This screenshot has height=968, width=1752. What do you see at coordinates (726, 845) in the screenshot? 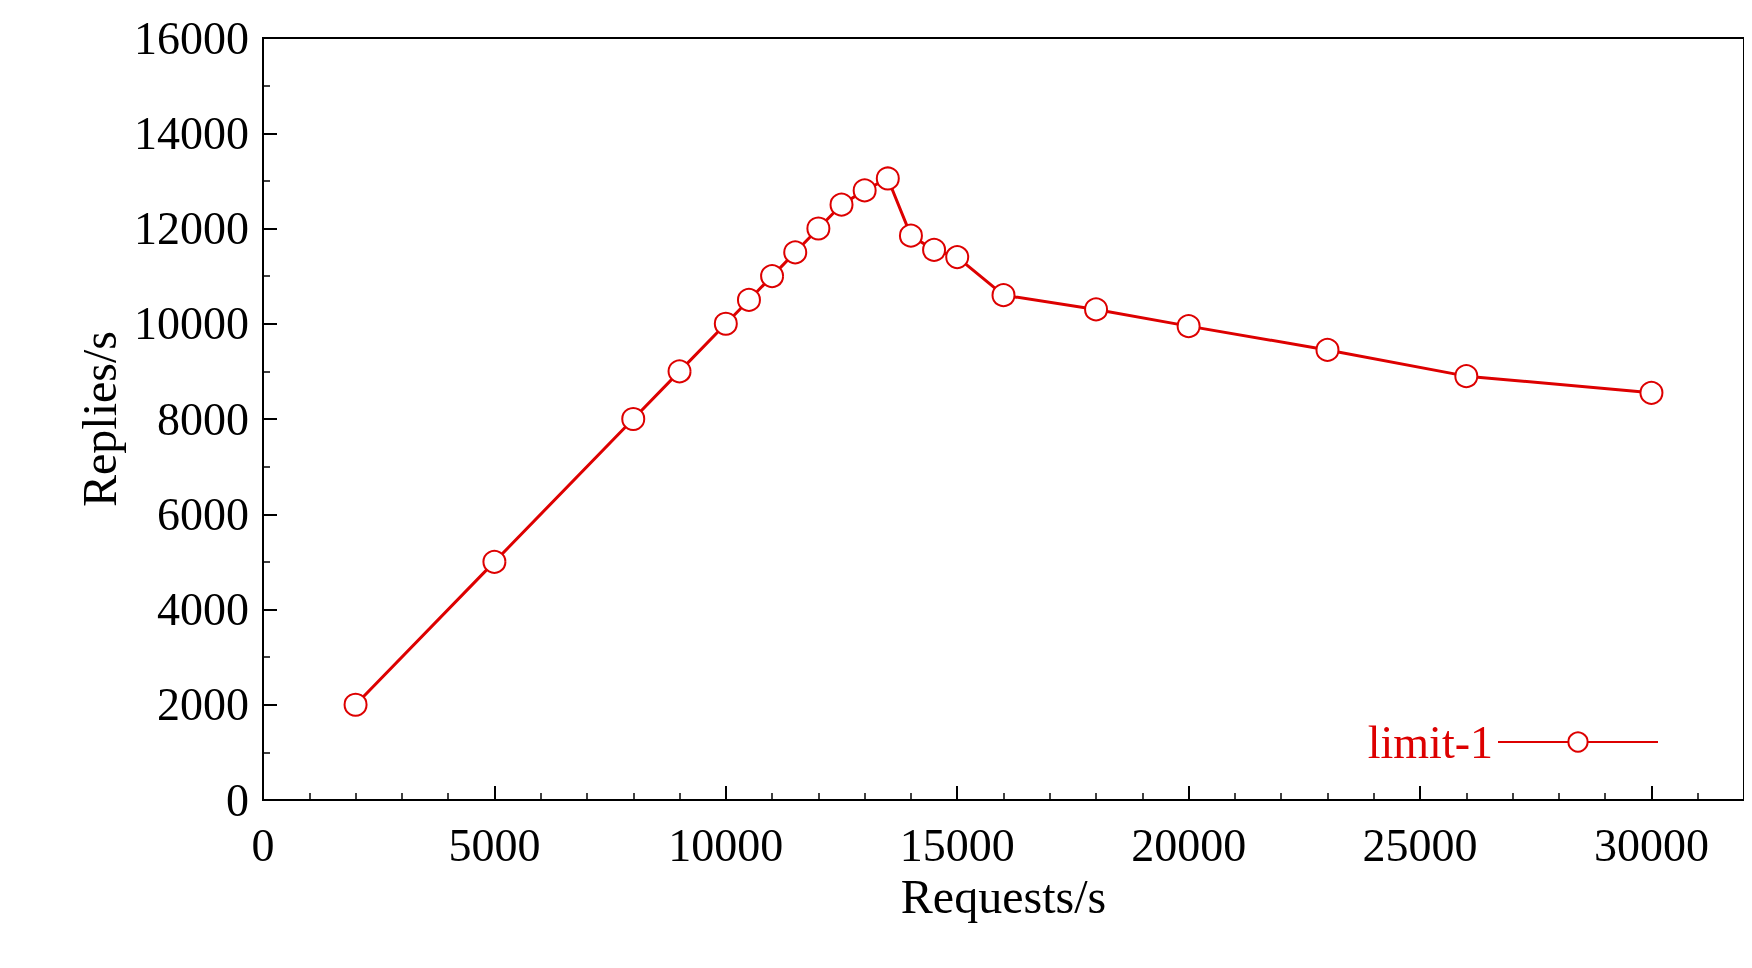
I see `x-tick-label: 10000` at bounding box center [726, 845].